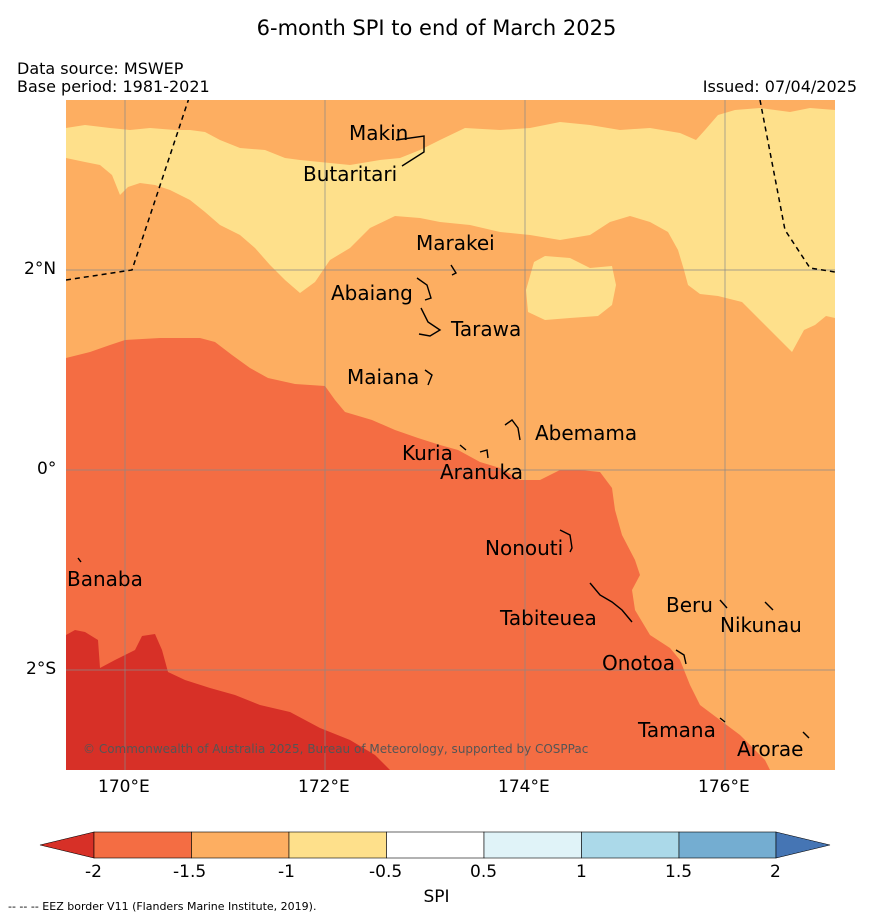 This screenshot has height=919, width=873. Describe the element at coordinates (571, 288) in the screenshot. I see `spi-zone-minus-1-pocket` at that location.